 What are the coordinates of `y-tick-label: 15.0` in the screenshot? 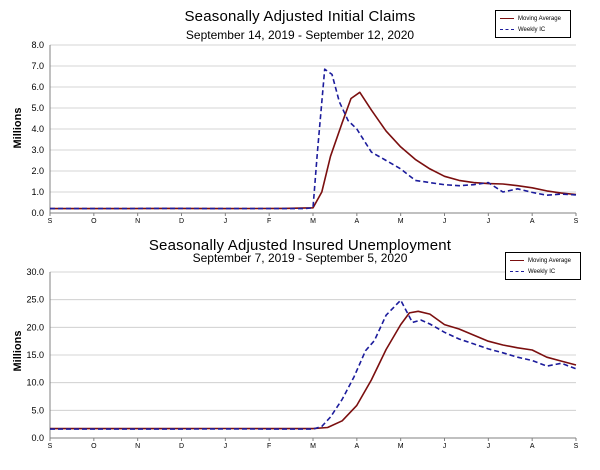 It's located at (35, 355).